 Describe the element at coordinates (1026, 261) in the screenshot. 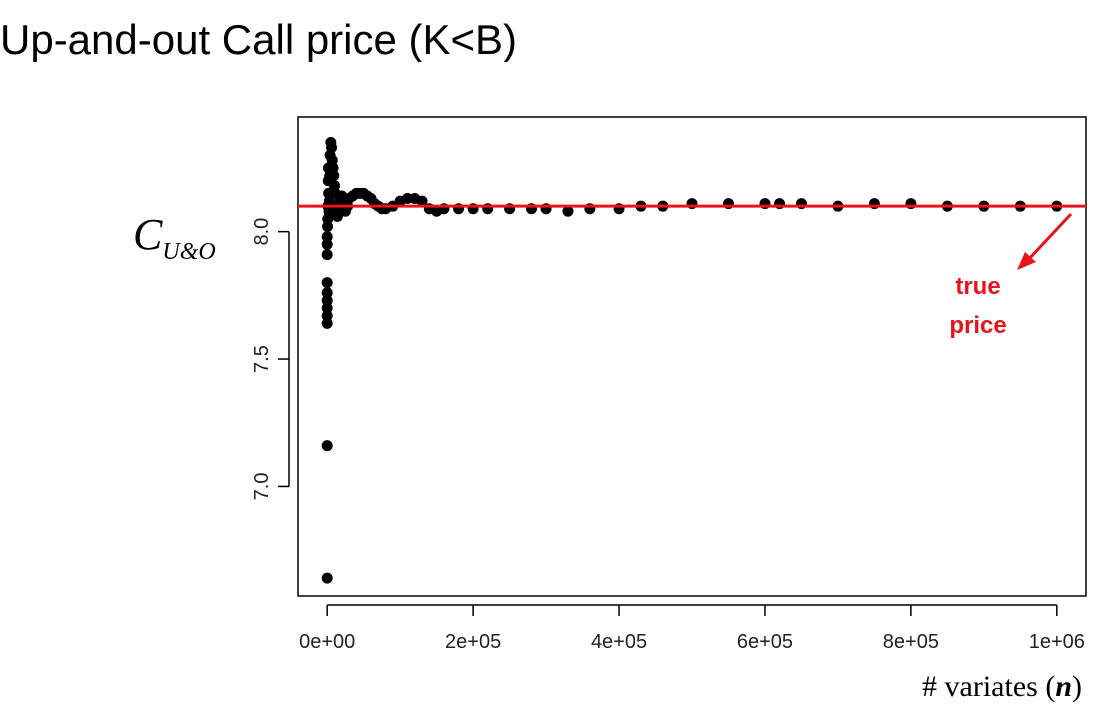

I see `annotation-arrow-head` at that location.